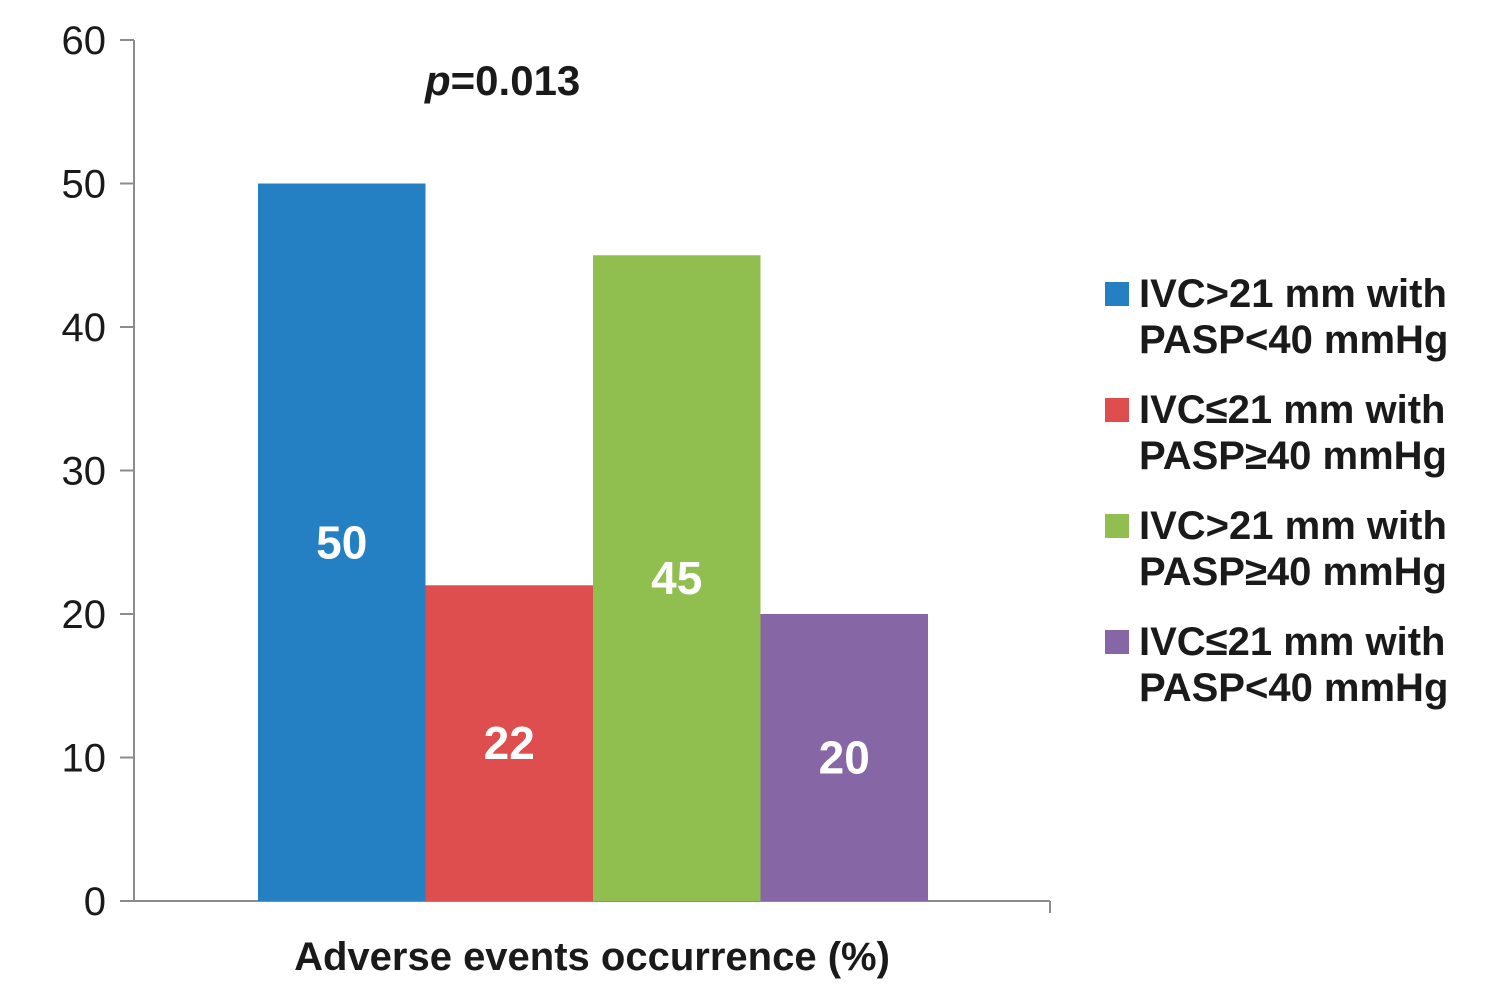 This screenshot has height=999, width=1500. I want to click on y-tick-label: 20, so click(84, 615).